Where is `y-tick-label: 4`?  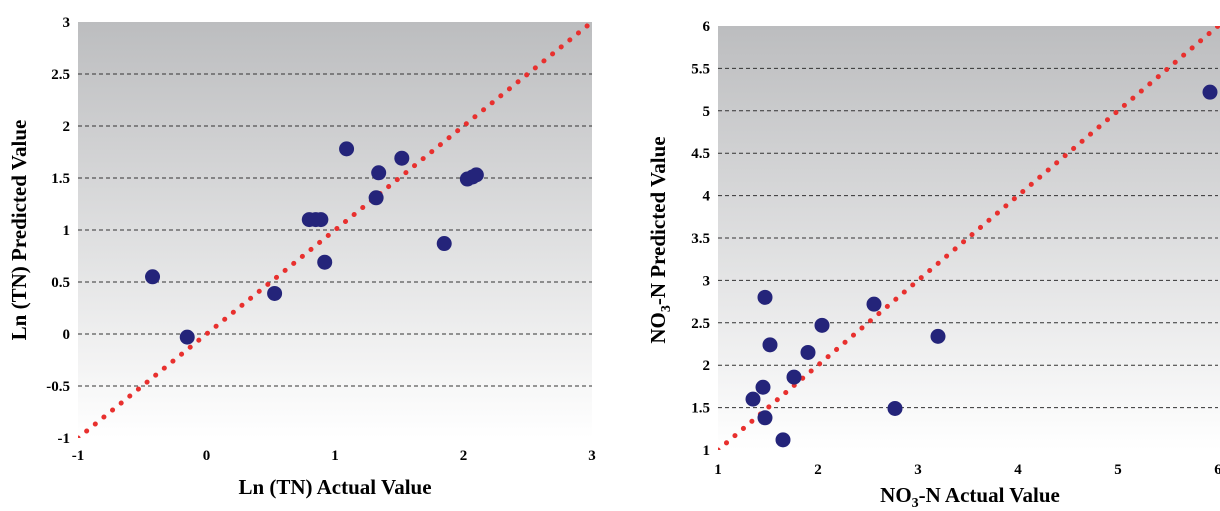
y-tick-label: 4 is located at coordinates (707, 197).